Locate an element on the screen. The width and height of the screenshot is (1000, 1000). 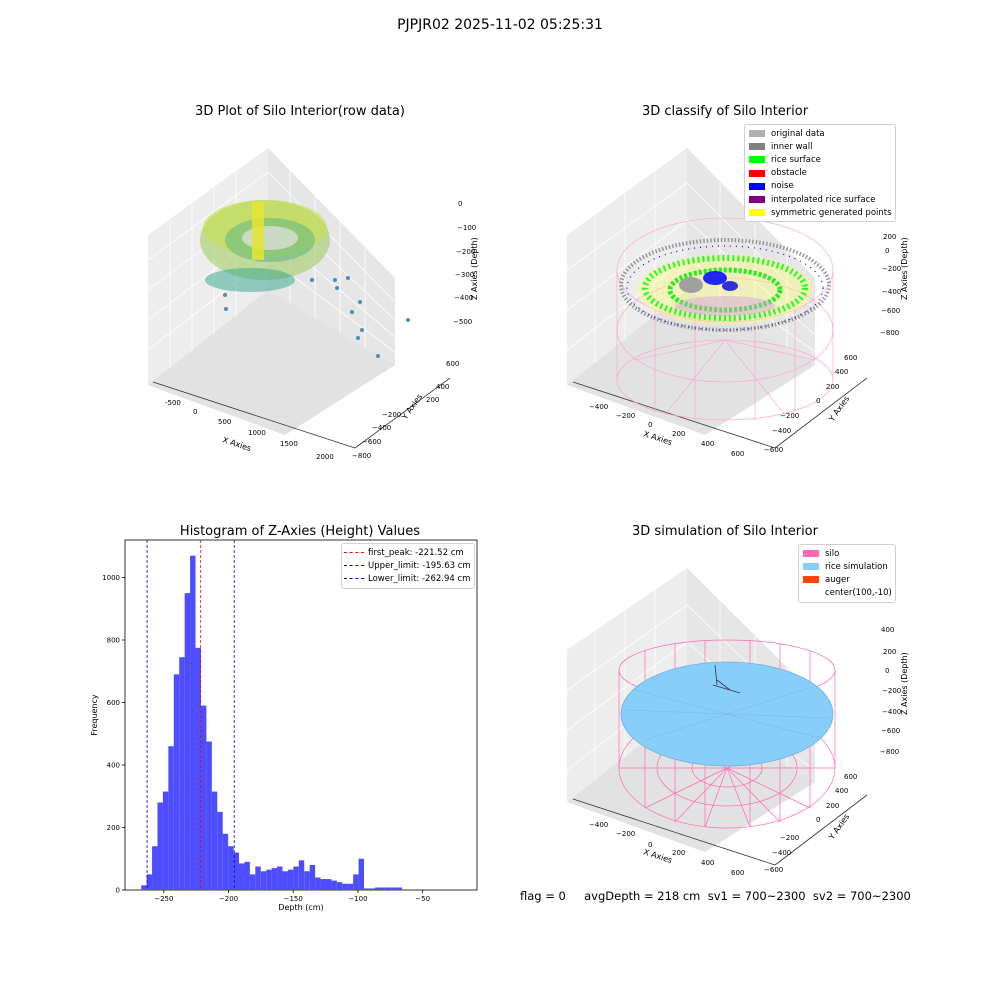
classify-z-ticks: 400 200 0 −200 −400 −600 −800 is located at coordinates (890, 272).